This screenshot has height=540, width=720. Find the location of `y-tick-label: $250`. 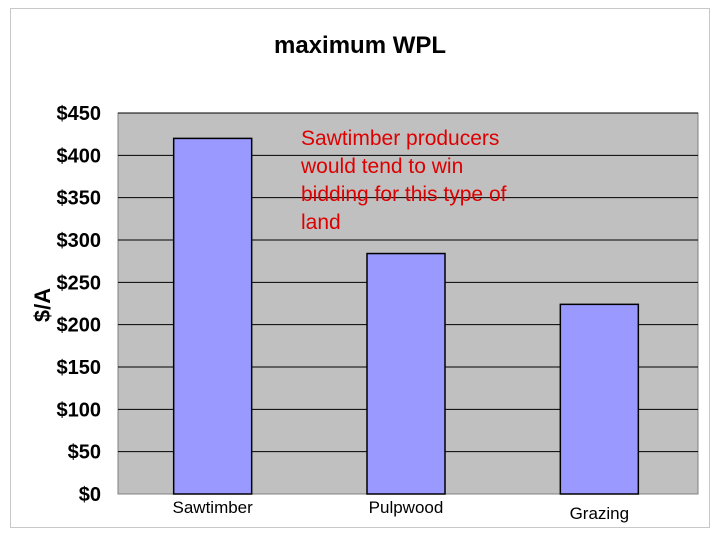

y-tick-label: $250 is located at coordinates (79, 283).